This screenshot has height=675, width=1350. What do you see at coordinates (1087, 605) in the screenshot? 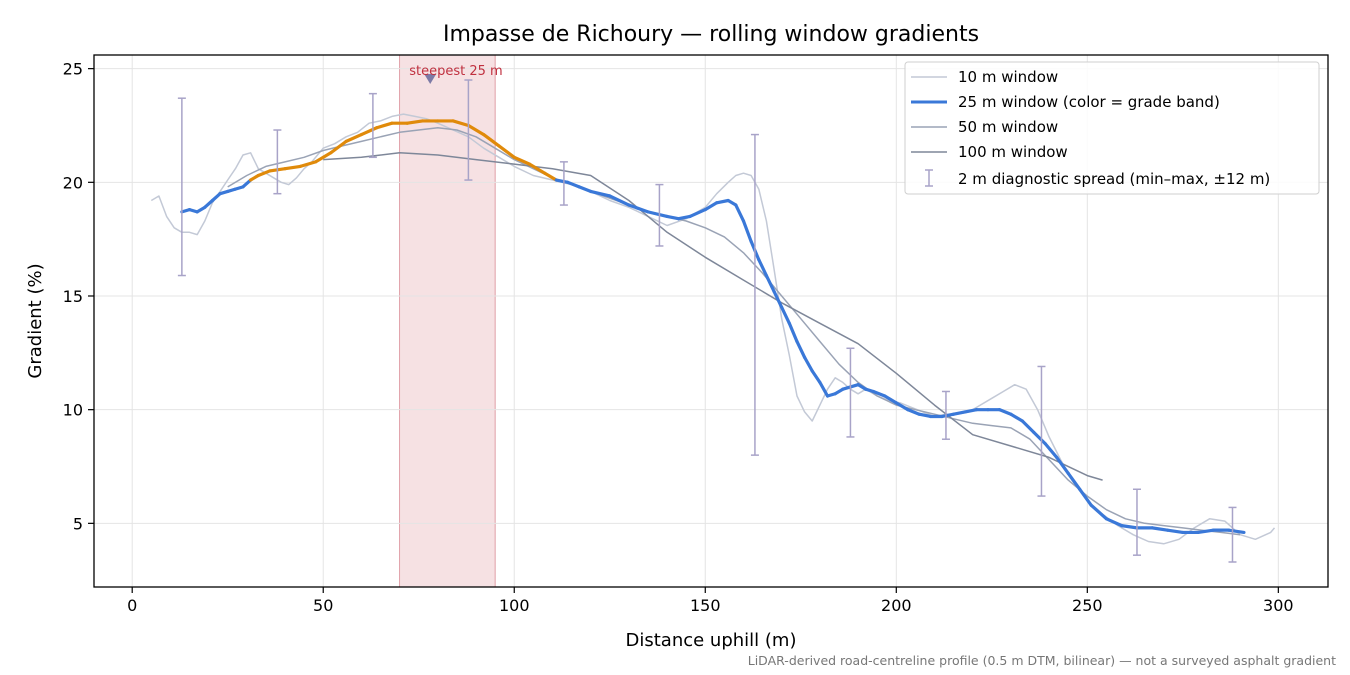
I see `x-tick-label: 250` at bounding box center [1087, 605].